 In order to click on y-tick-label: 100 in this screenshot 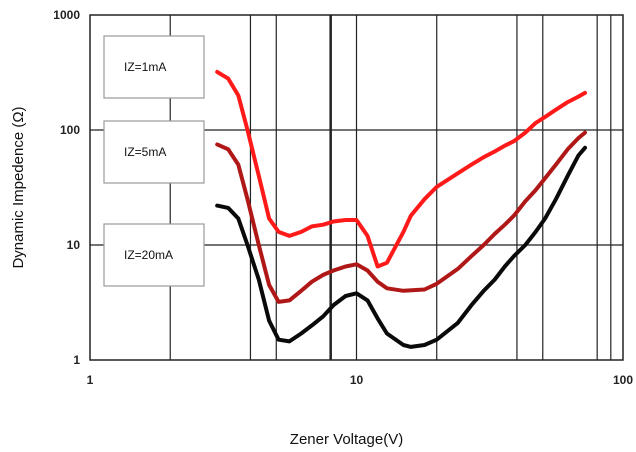, I will do `click(70, 130)`.